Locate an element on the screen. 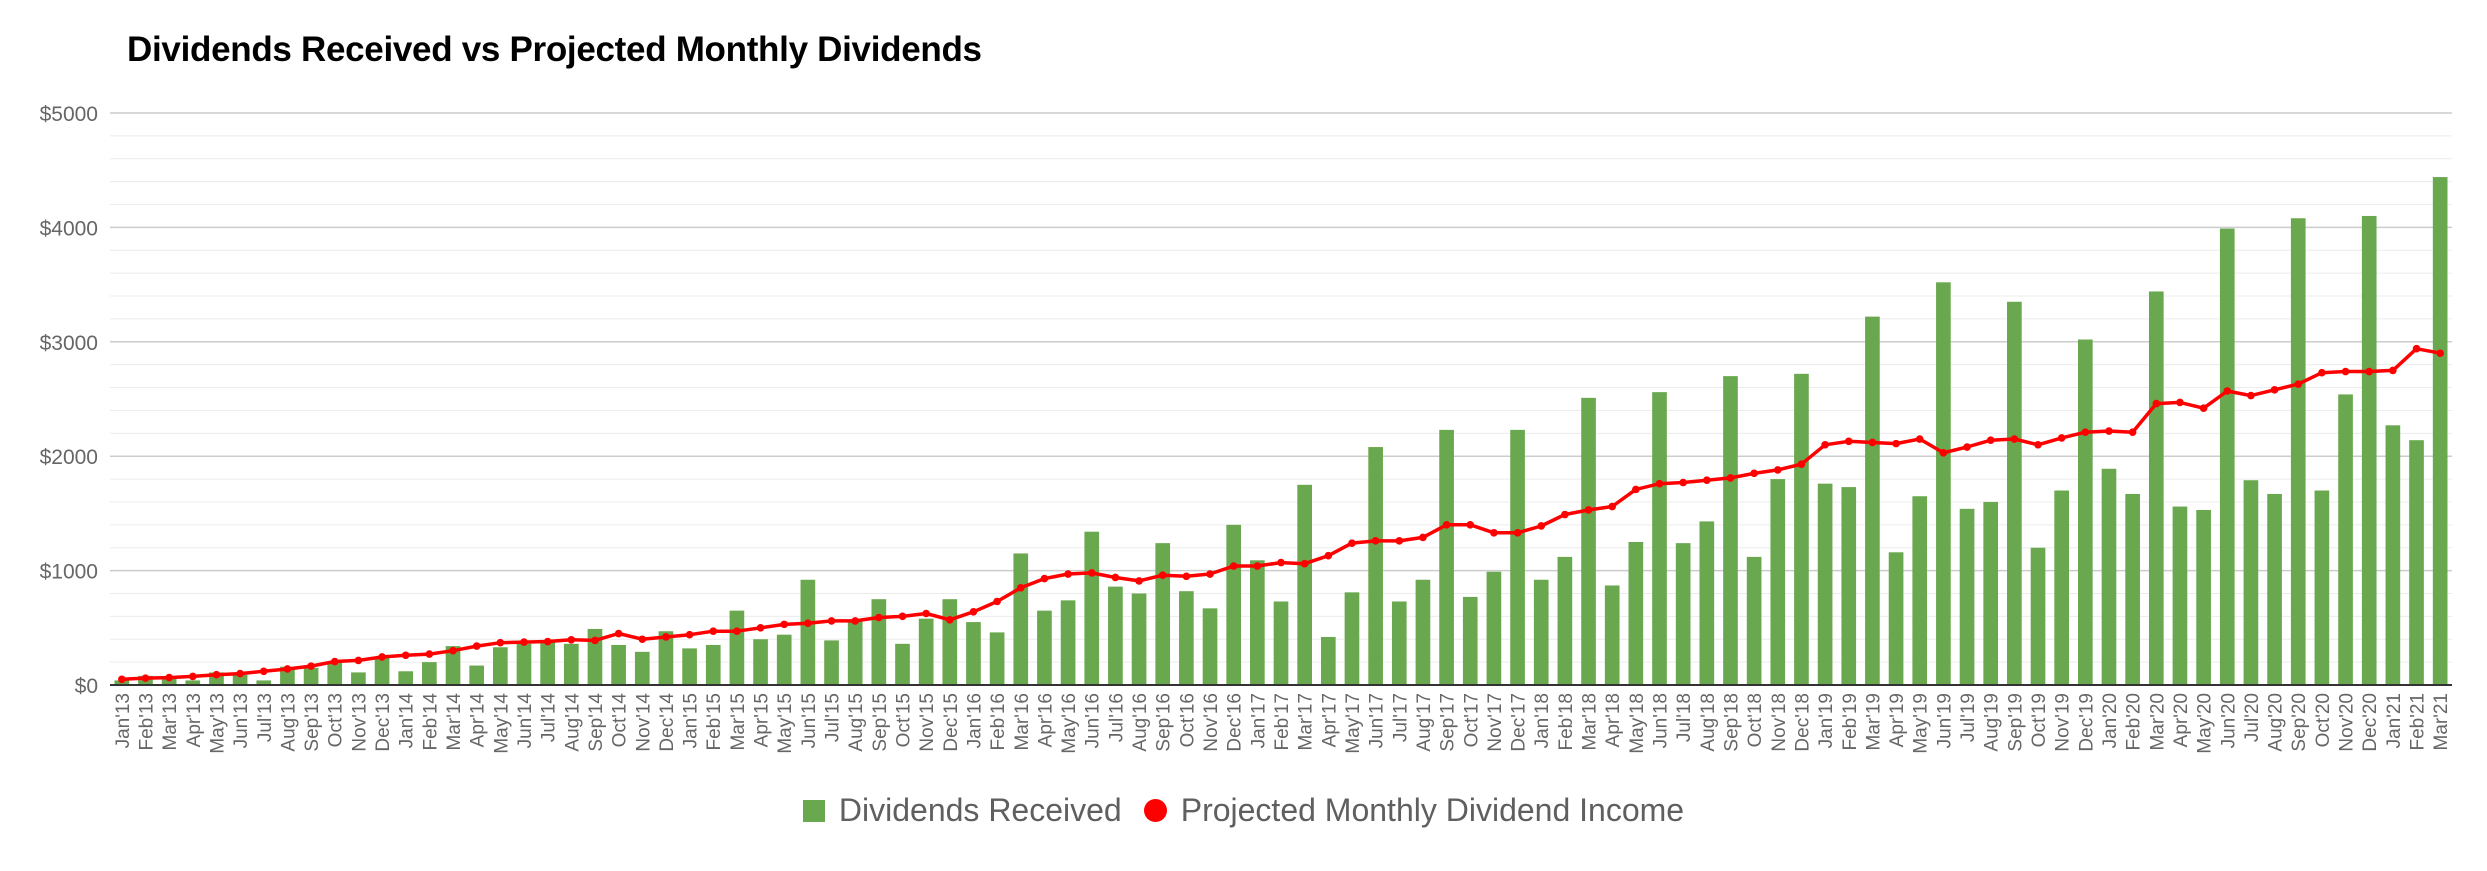 This screenshot has width=2487, height=871. bar-Dec'13 is located at coordinates (382, 671).